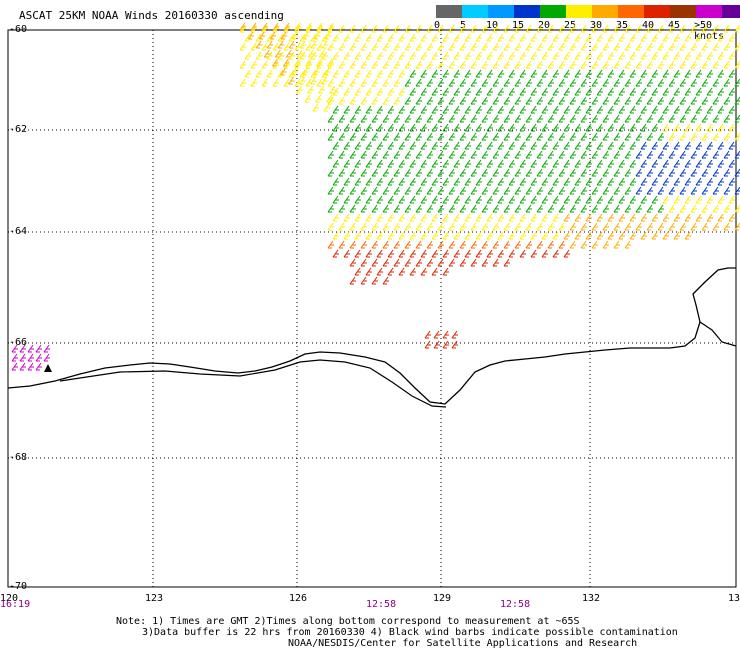 The image size is (740, 650). What do you see at coordinates (622, 25) in the screenshot?
I see `colorbar-label: 35` at bounding box center [622, 25].